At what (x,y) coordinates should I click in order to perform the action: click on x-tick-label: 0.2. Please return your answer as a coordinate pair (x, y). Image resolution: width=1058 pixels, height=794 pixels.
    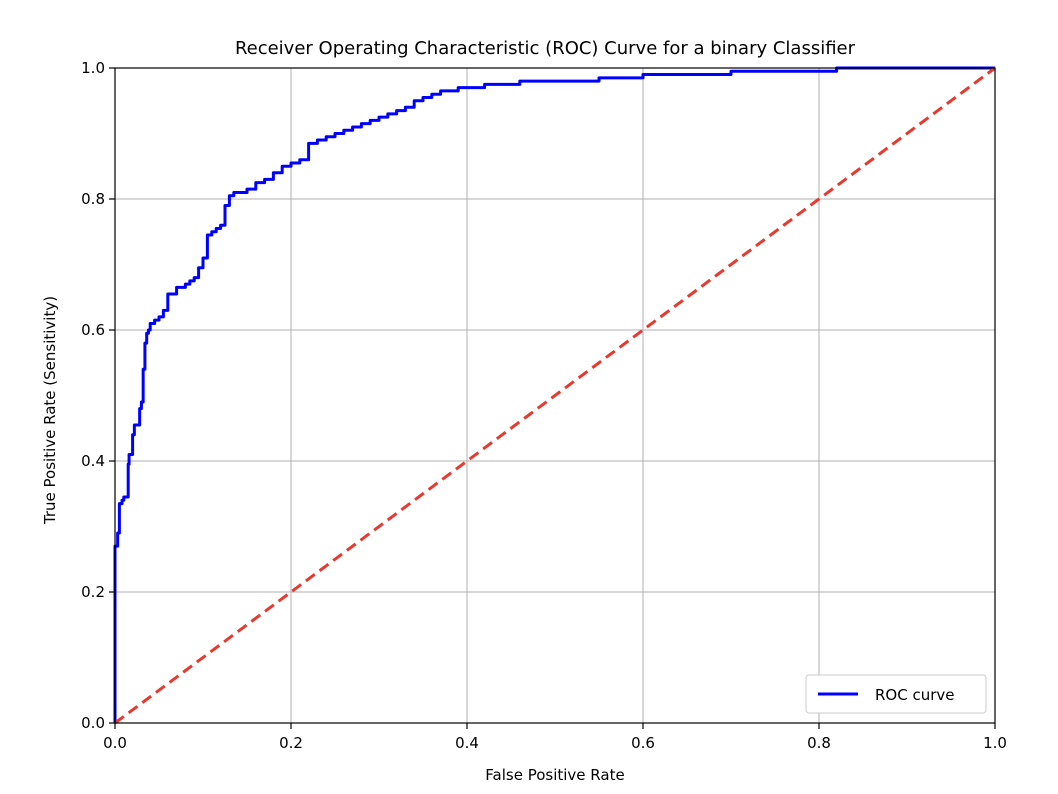
    Looking at the image, I should click on (291, 743).